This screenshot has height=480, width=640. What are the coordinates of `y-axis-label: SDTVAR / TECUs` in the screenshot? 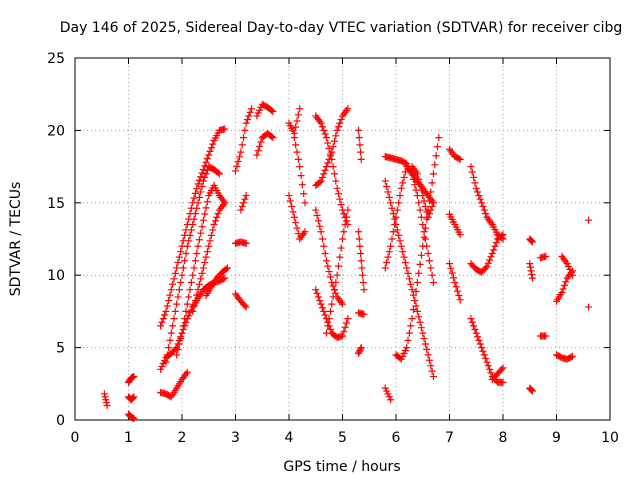 It's located at (16, 239).